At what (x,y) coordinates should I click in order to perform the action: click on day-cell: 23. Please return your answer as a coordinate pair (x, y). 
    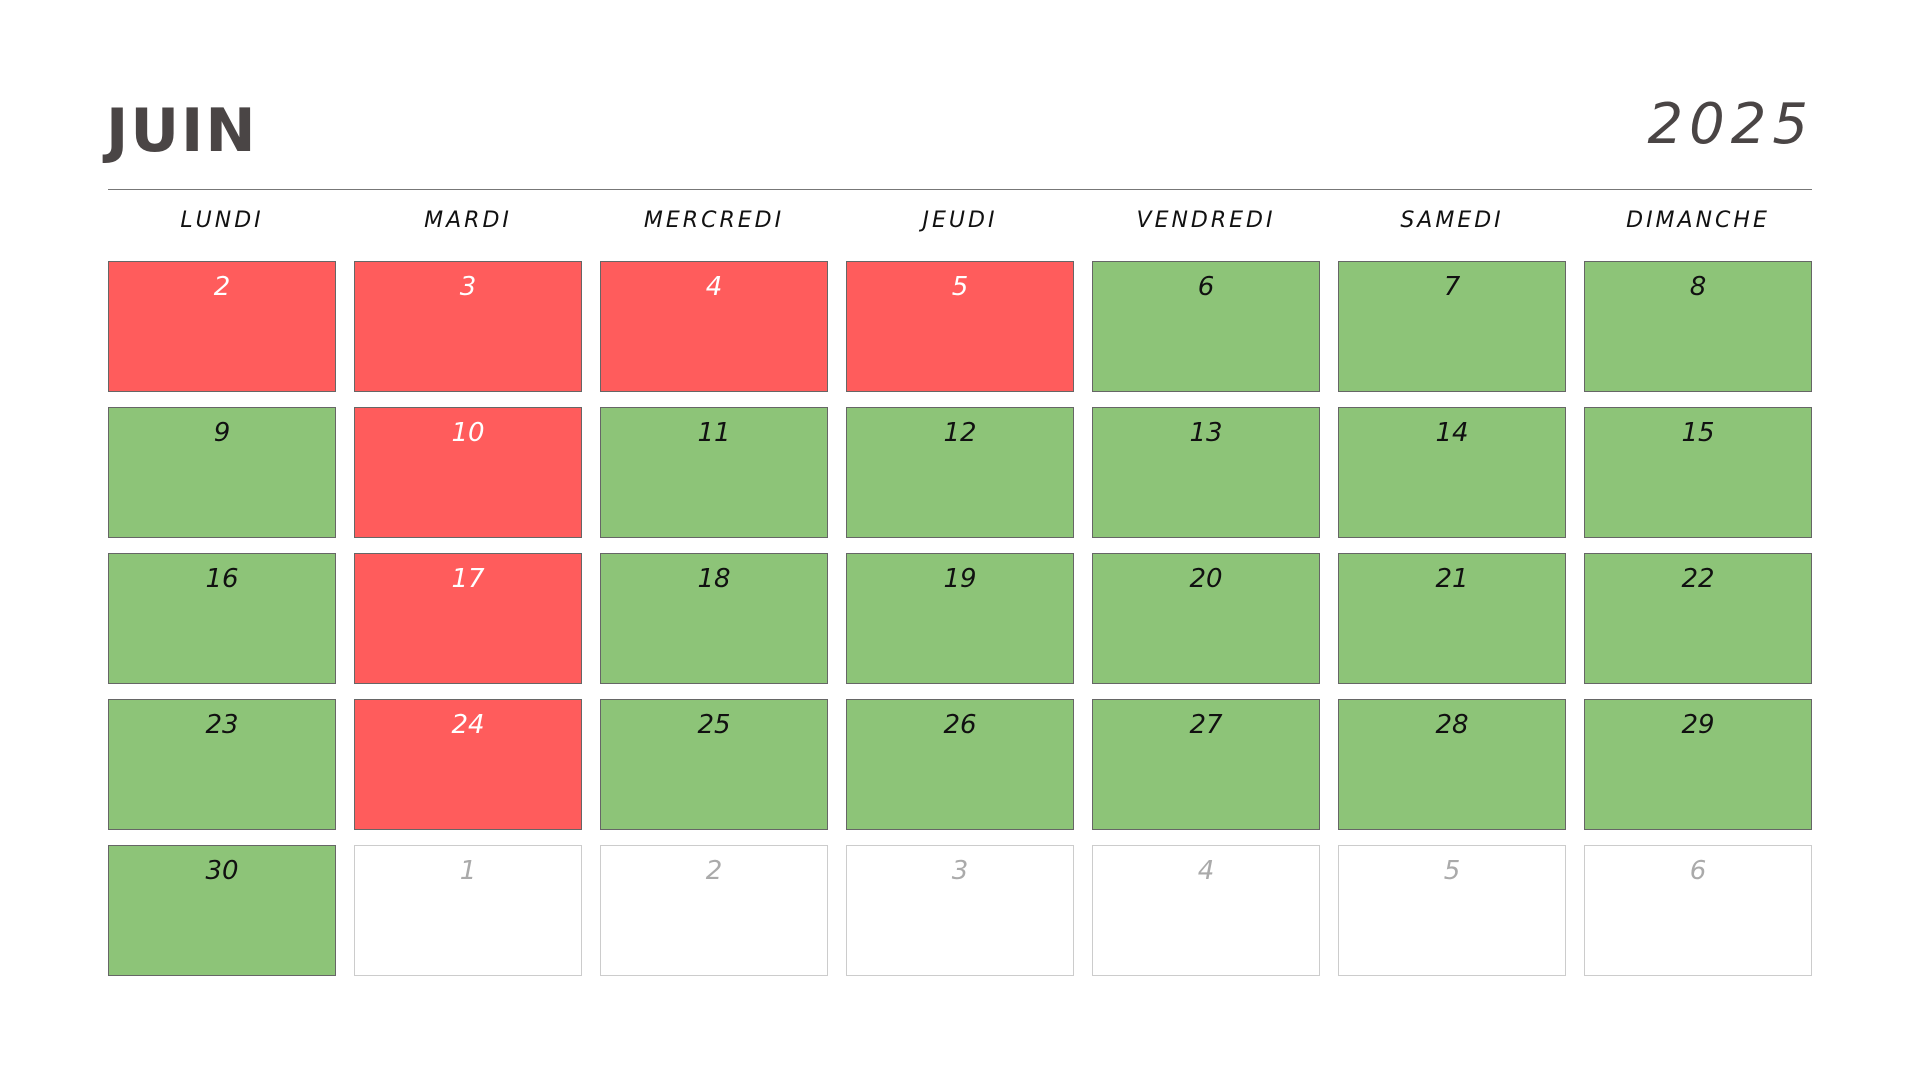
    Looking at the image, I should click on (222, 764).